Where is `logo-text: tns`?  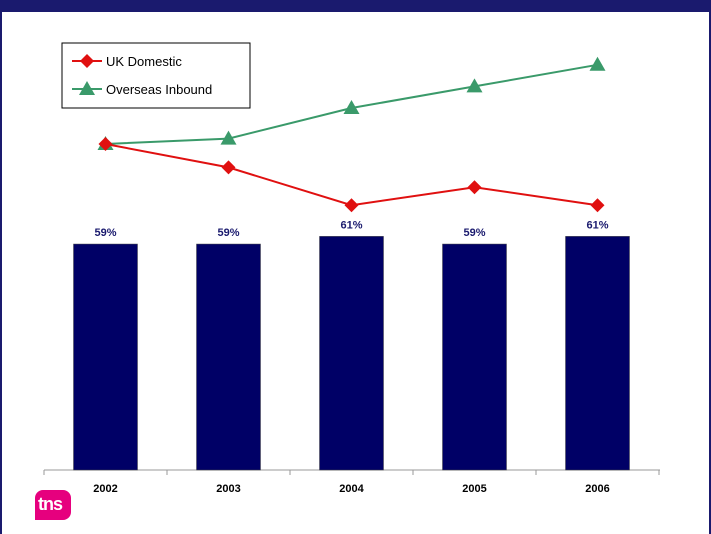 logo-text: tns is located at coordinates (50, 504).